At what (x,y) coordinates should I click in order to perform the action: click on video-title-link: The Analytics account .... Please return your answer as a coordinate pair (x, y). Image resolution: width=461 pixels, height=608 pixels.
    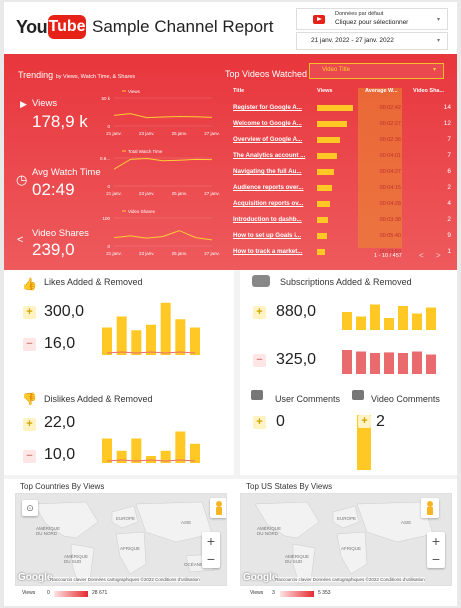
    Looking at the image, I should click on (269, 155).